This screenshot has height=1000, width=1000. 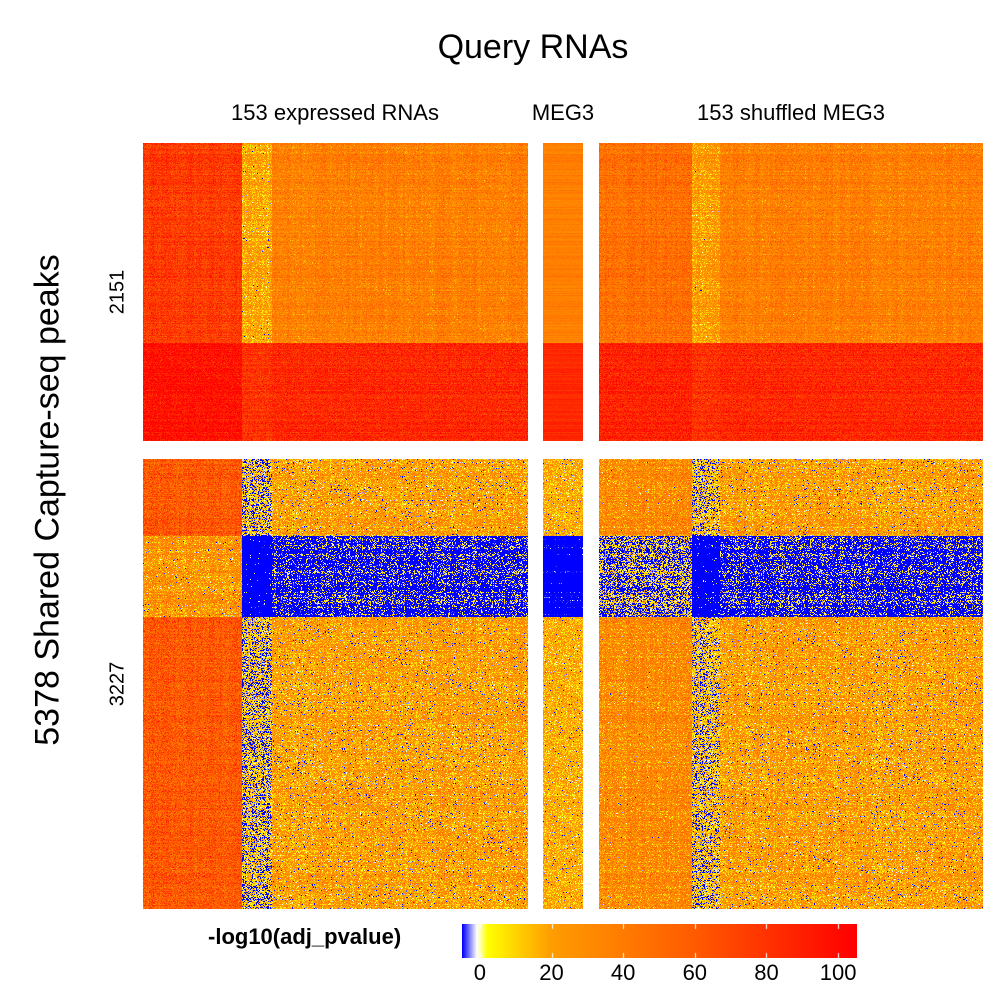 I want to click on column-group-label-expressed: 153 expressed RNAs, so click(x=335, y=112).